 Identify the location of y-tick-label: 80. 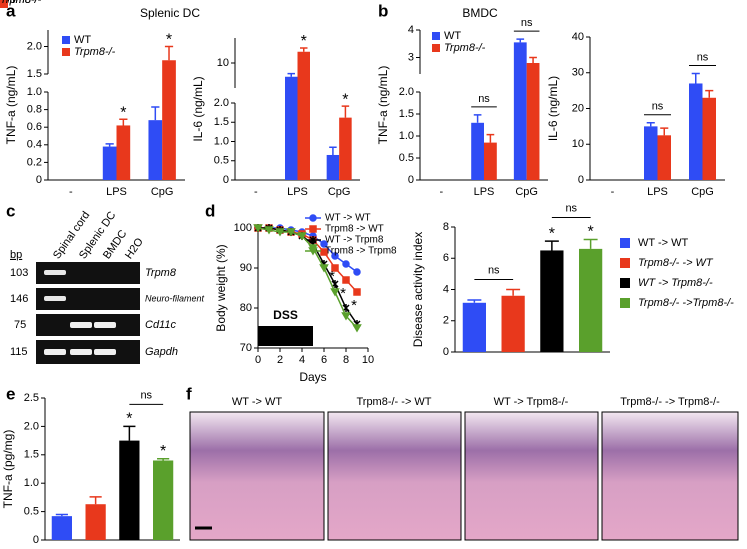
(246, 308).